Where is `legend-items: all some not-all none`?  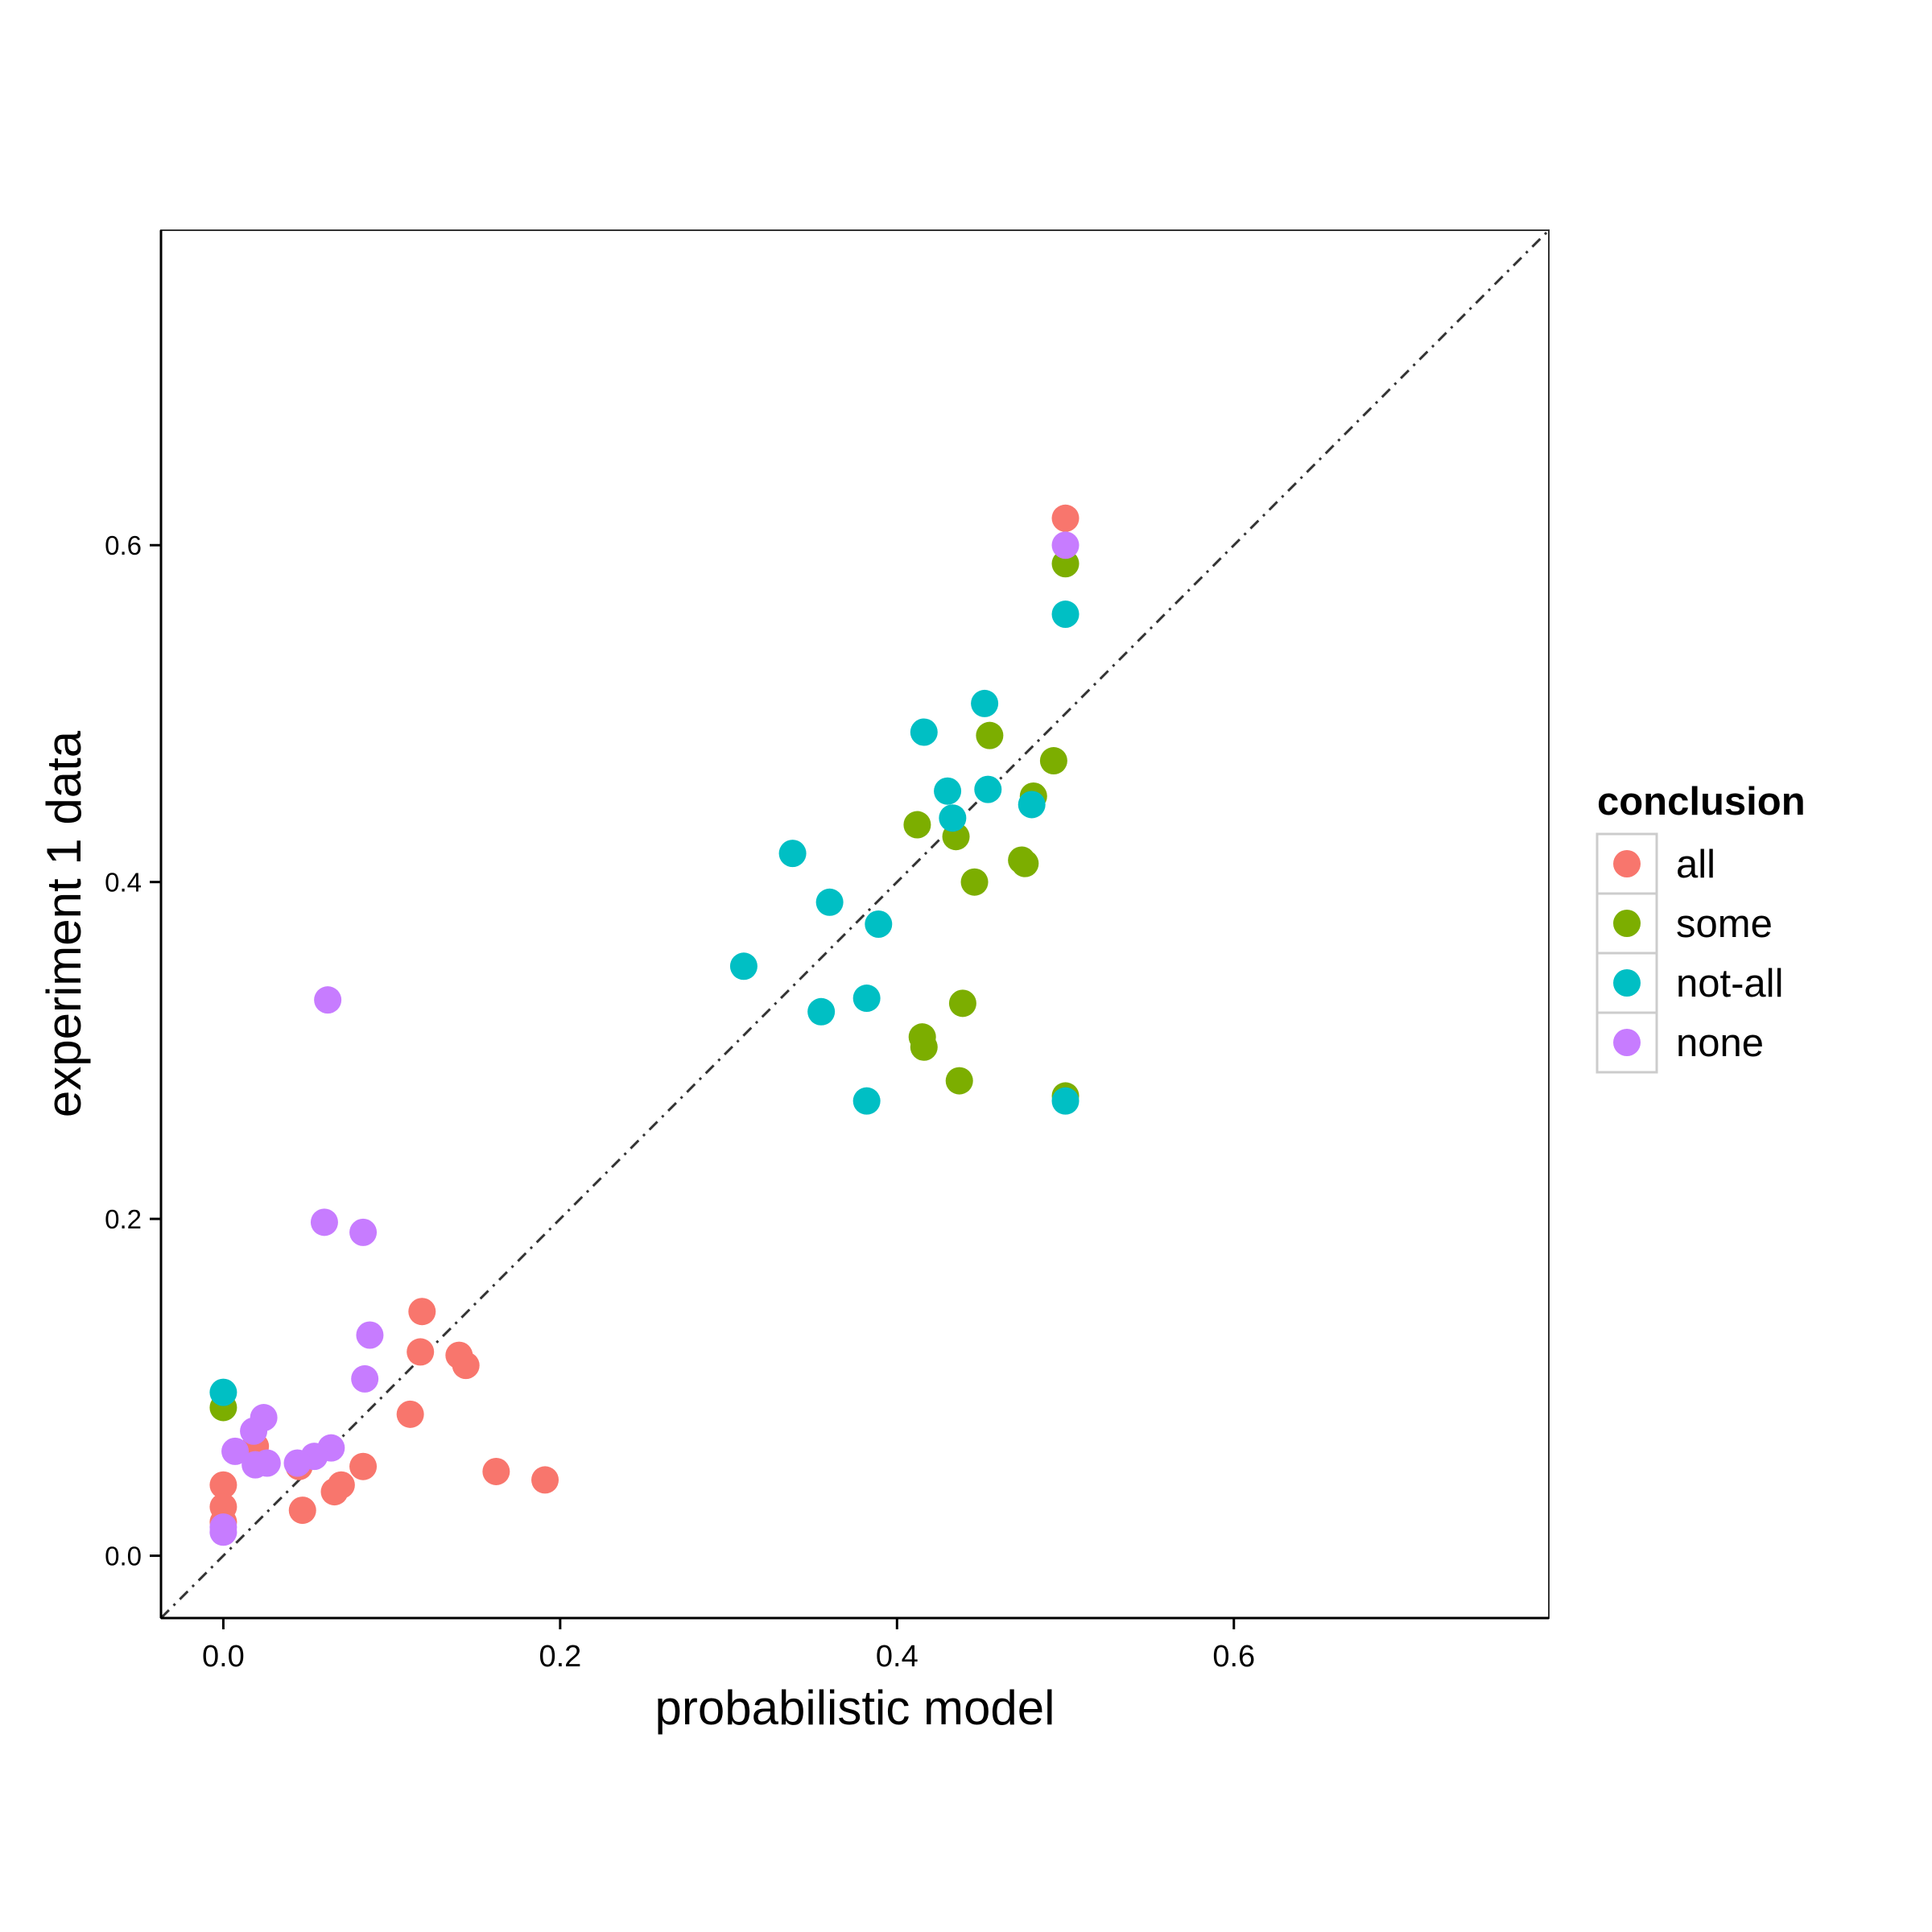 legend-items: all some not-all none is located at coordinates (1689, 953).